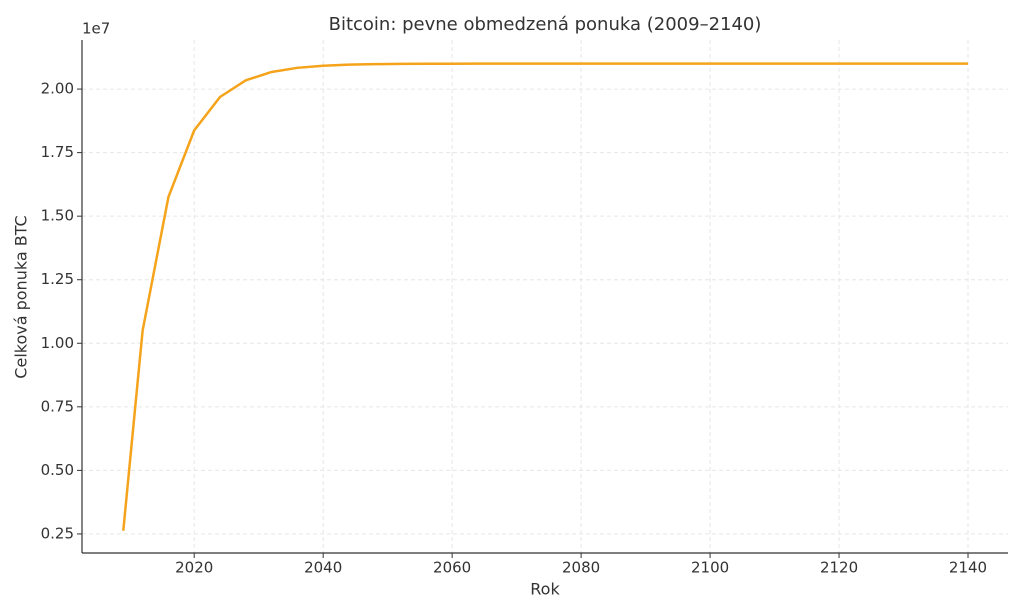  Describe the element at coordinates (57, 279) in the screenshot. I see `y-tick-label: 1.25` at that location.